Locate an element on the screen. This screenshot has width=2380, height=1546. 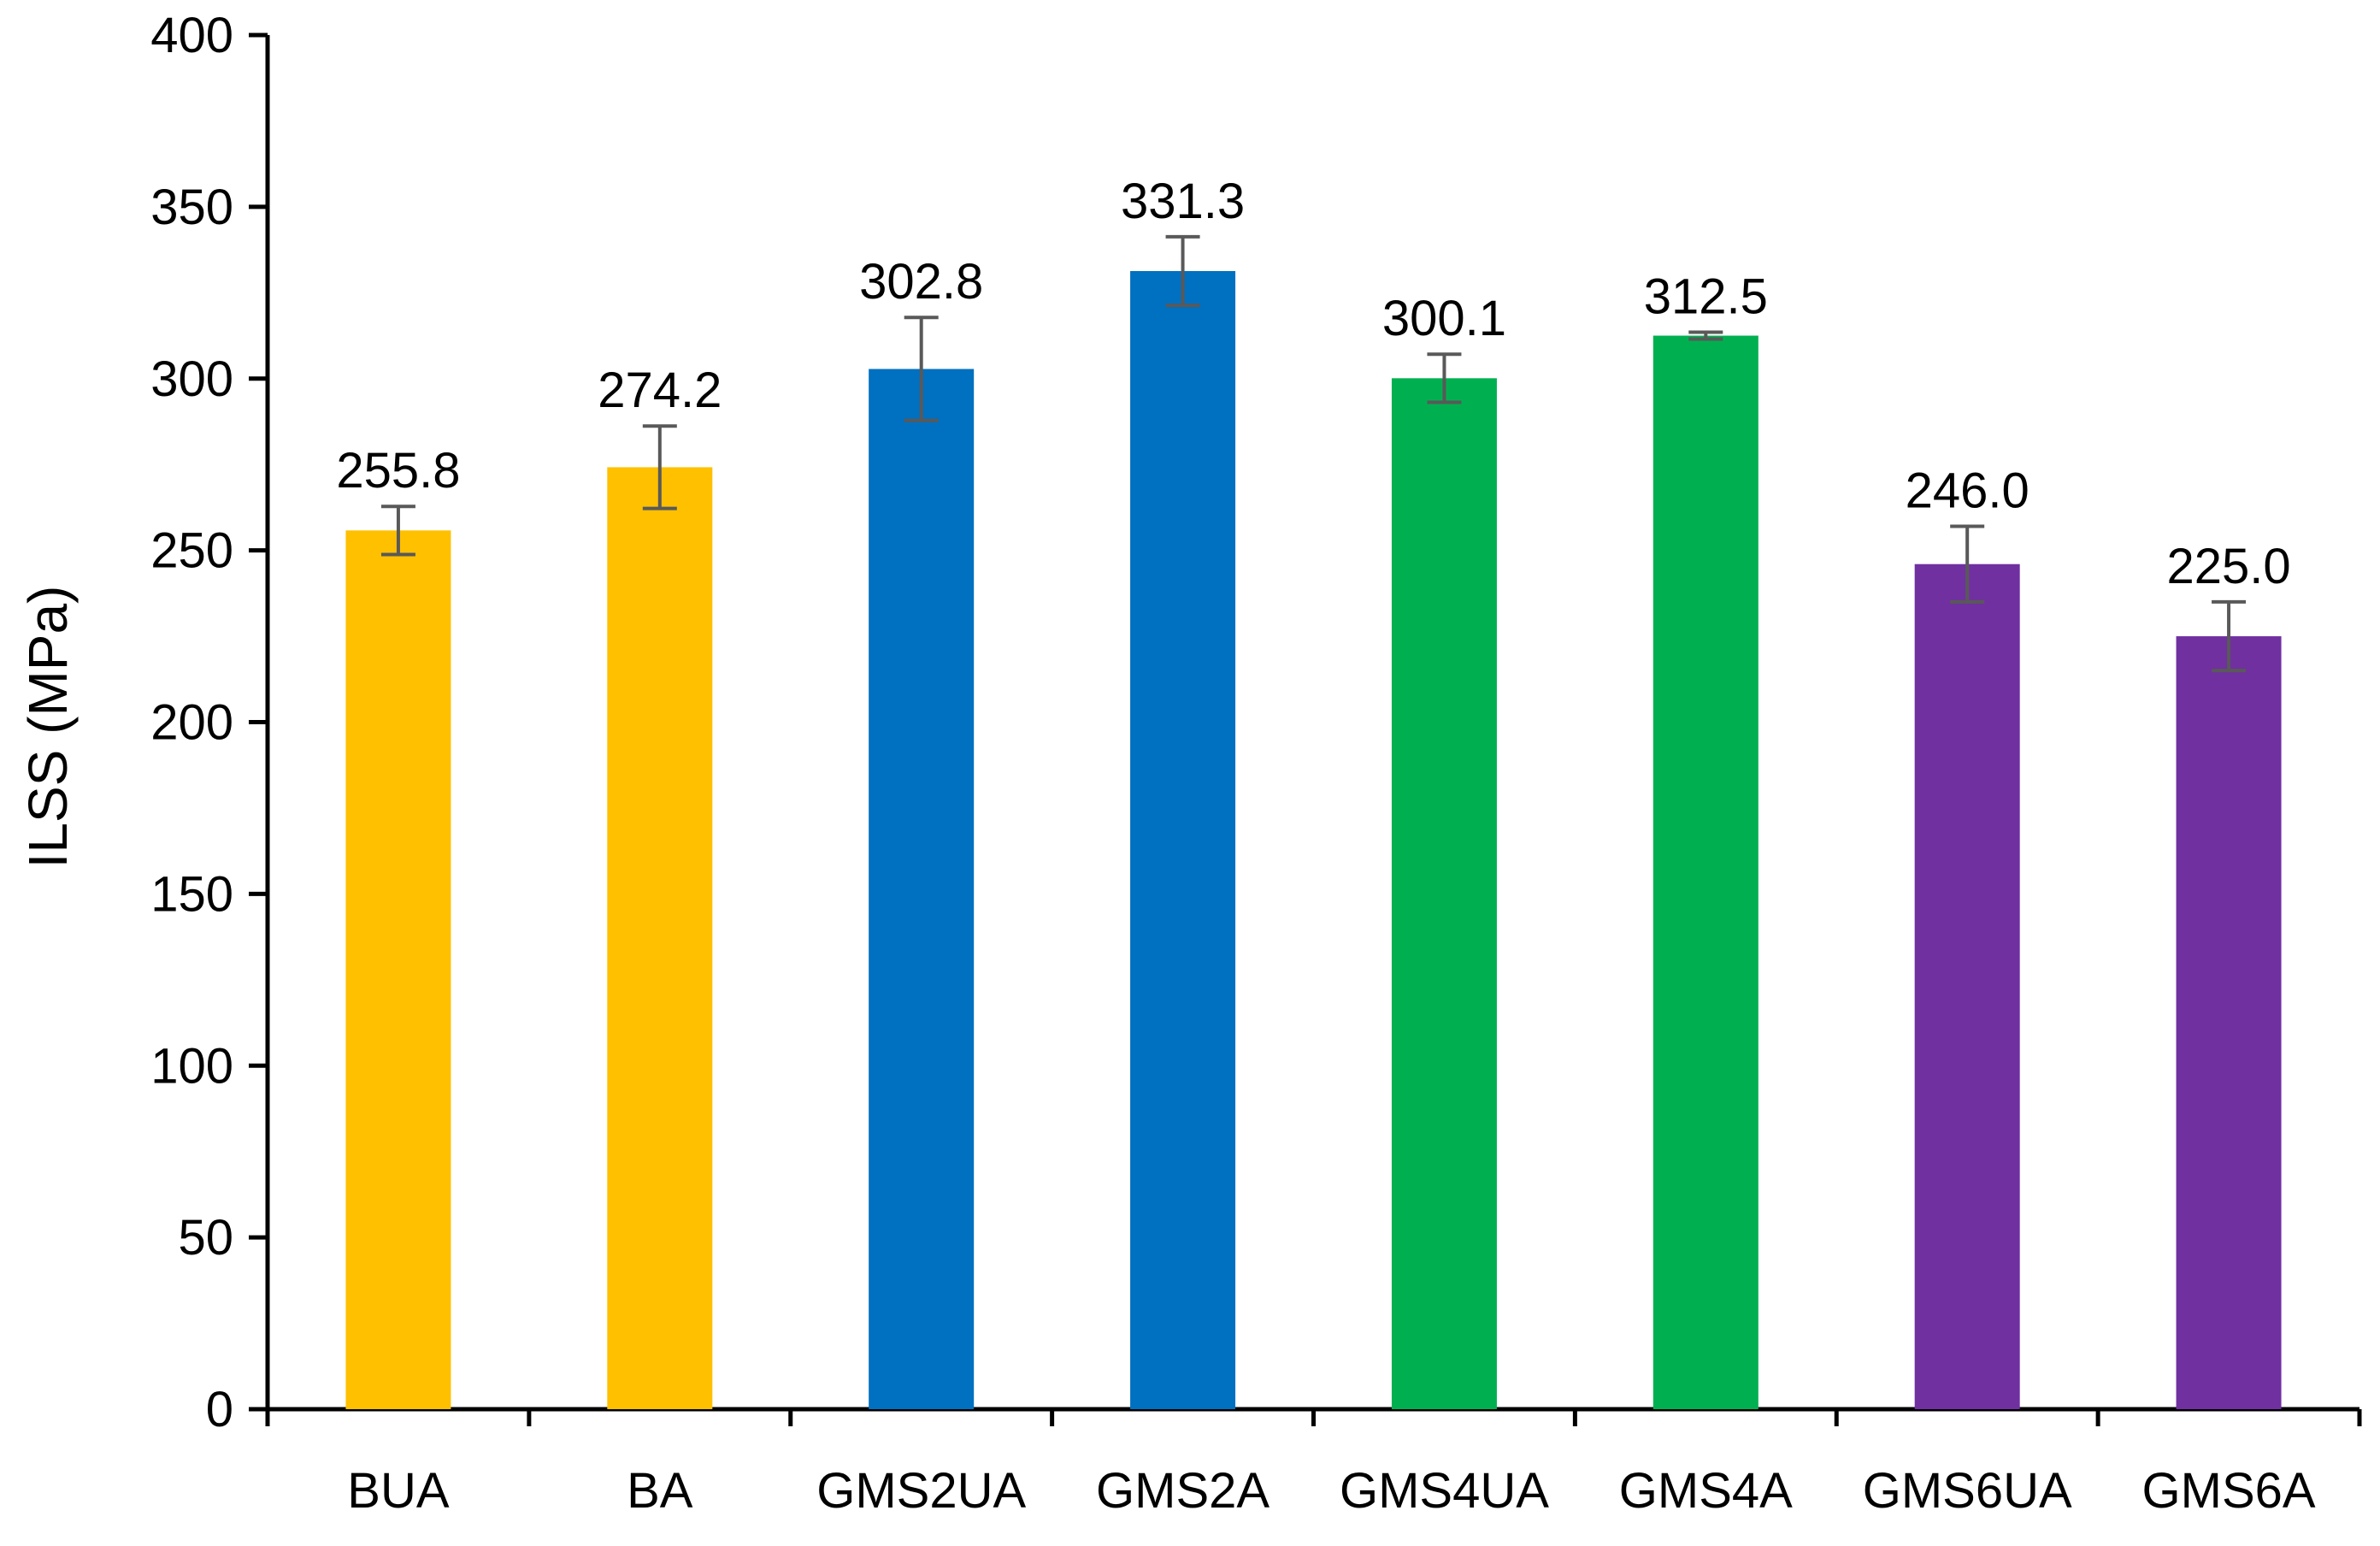
category-label-gms2a: GMS2A is located at coordinates (1183, 1491).